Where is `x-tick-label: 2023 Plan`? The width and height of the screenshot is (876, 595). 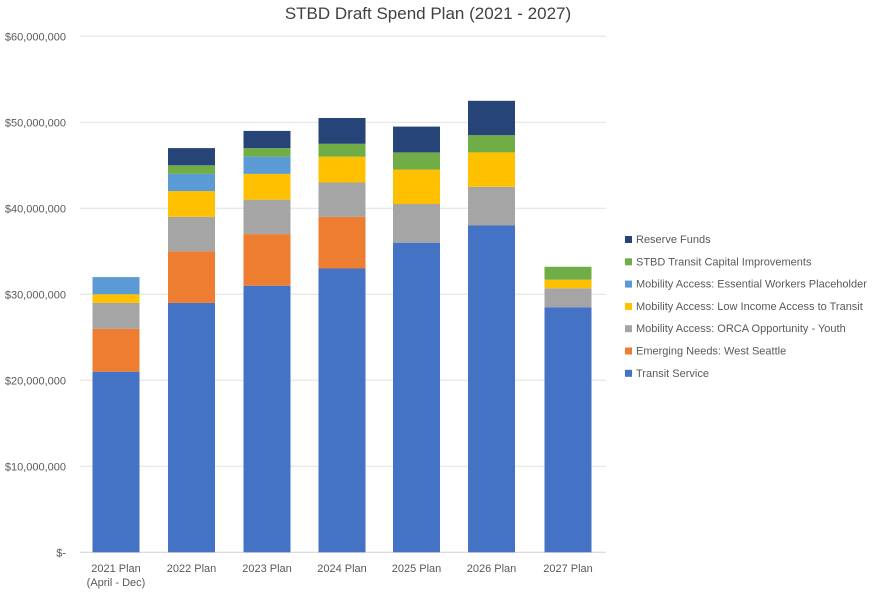
x-tick-label: 2023 Plan is located at coordinates (267, 569).